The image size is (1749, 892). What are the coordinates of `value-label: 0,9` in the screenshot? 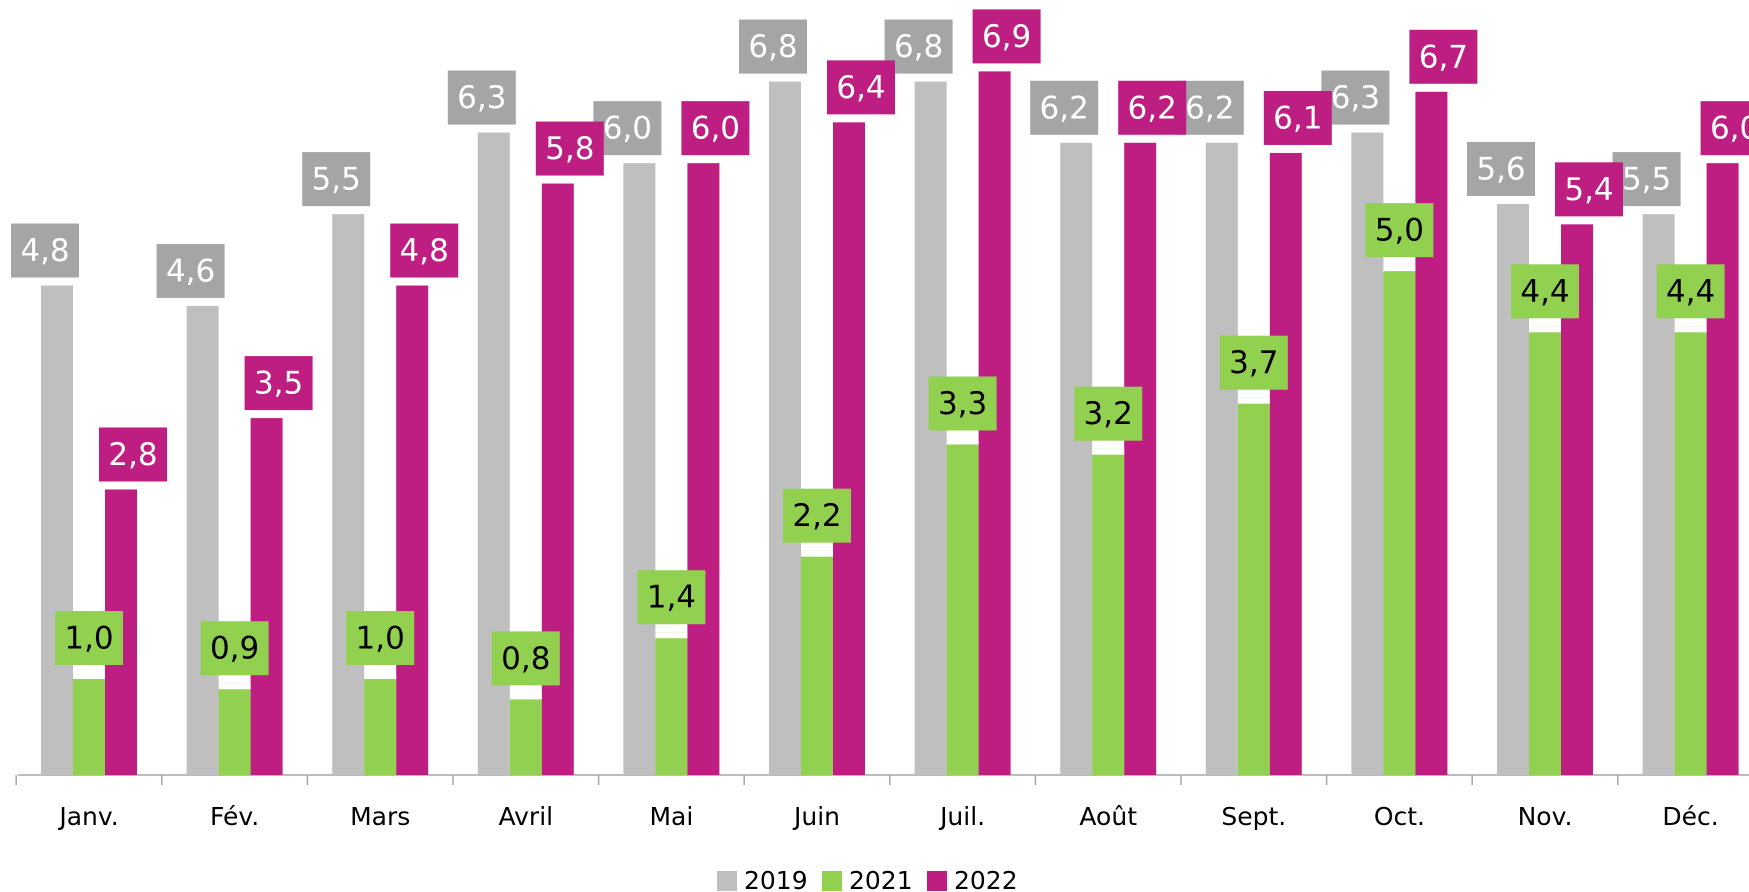 It's located at (234, 649).